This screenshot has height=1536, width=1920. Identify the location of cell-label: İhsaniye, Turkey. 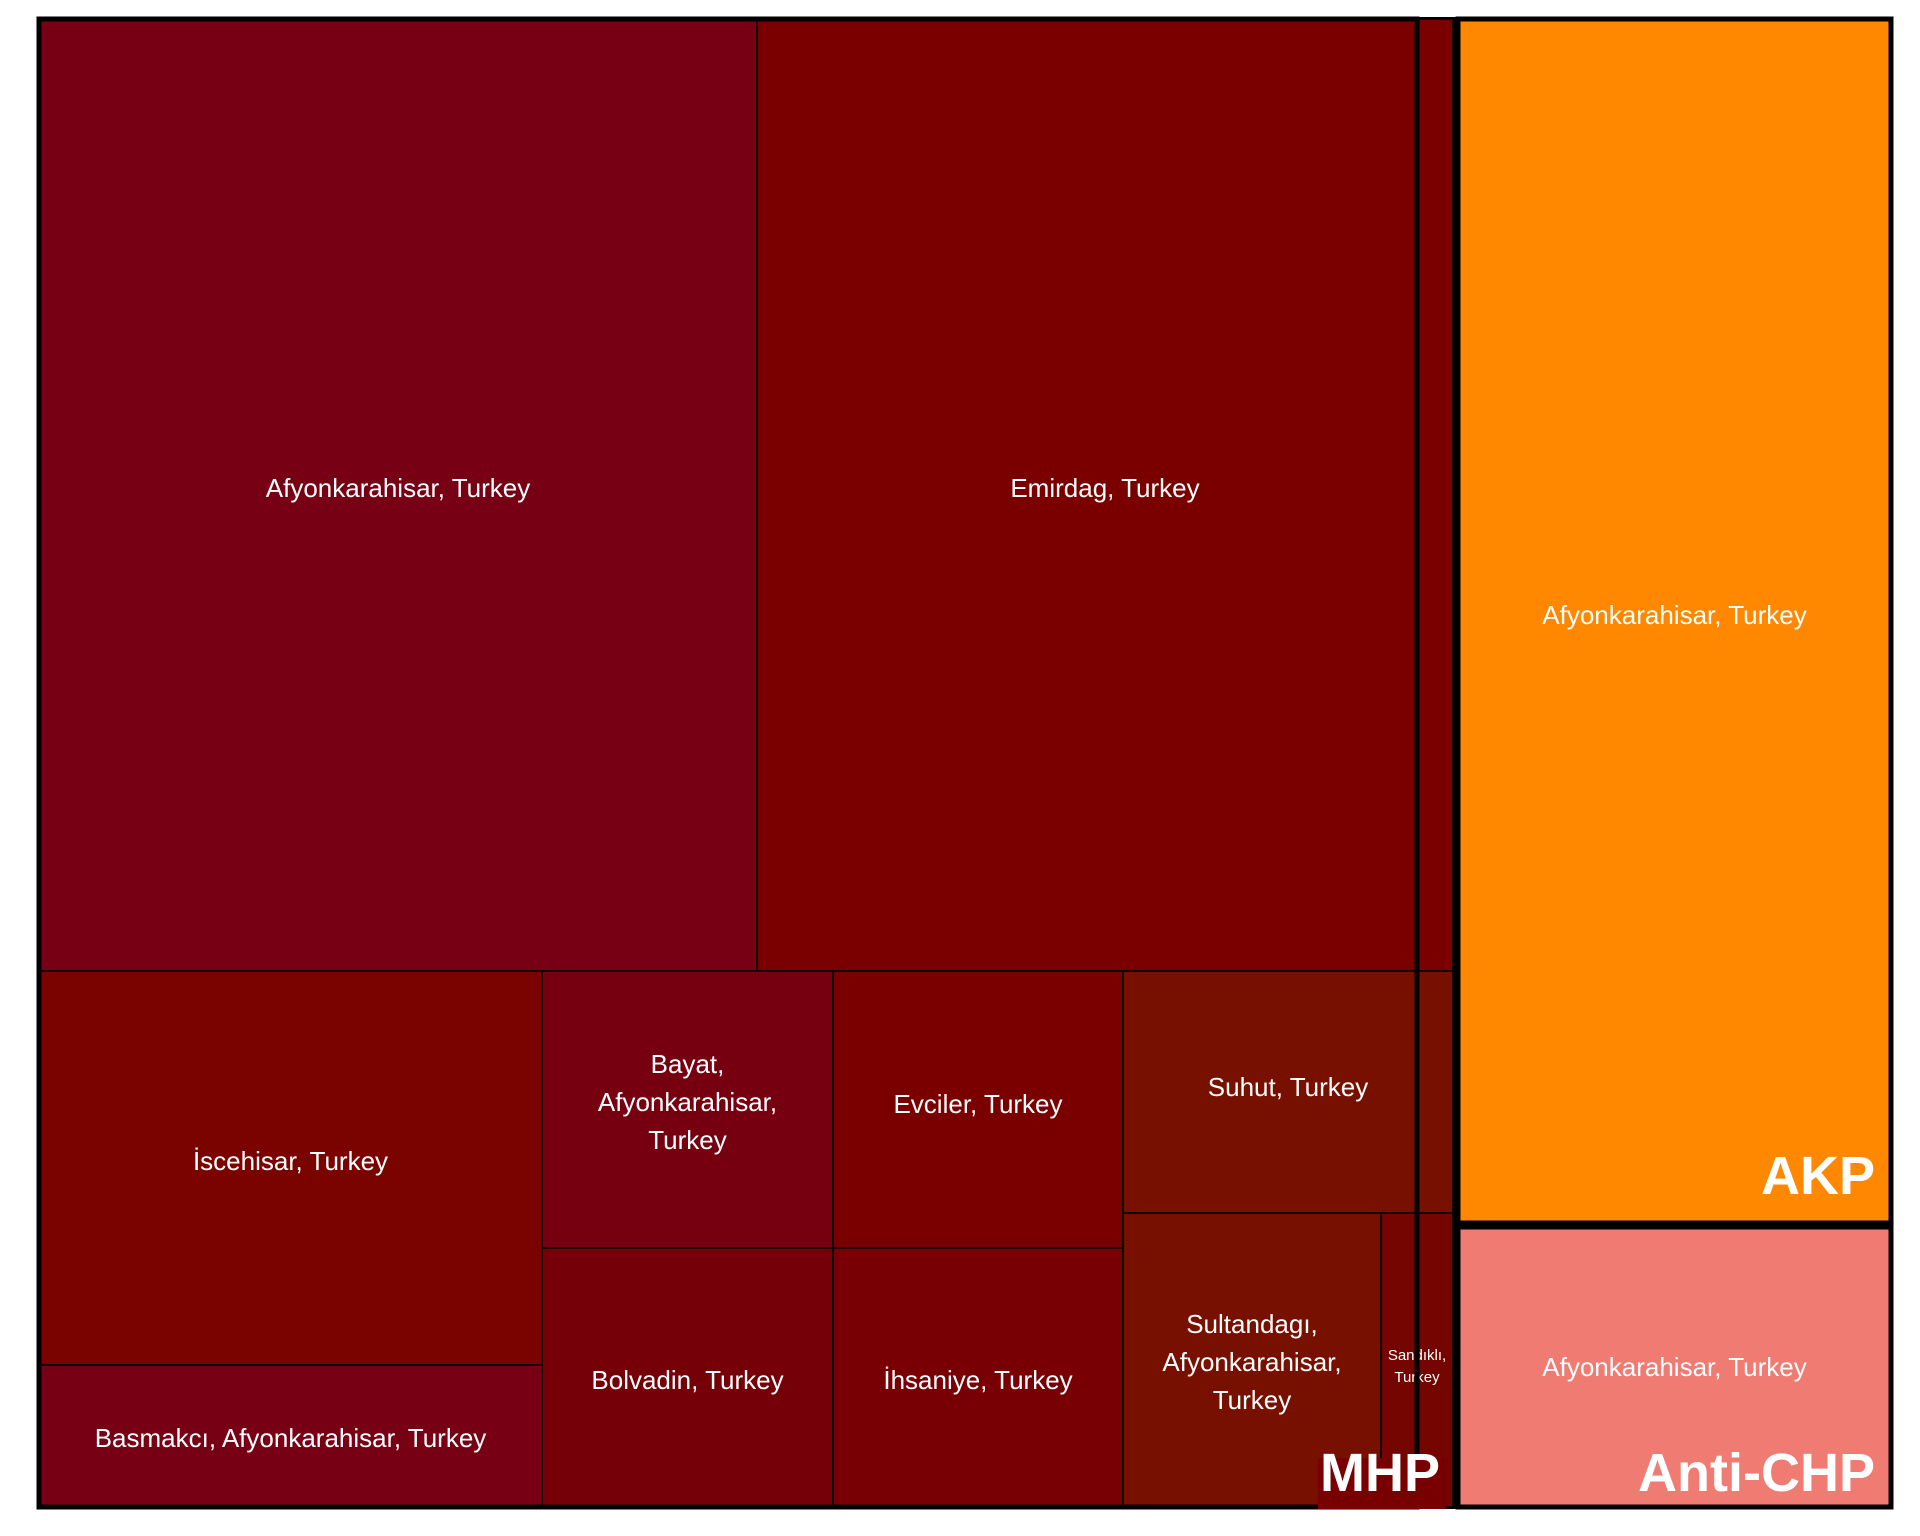
(977, 1380).